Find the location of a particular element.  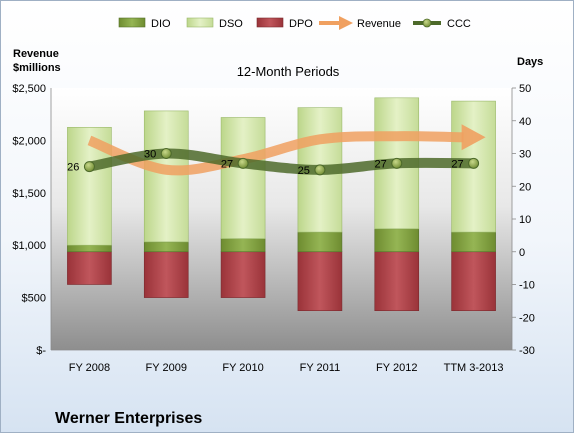

chart-title: 12-Month Periods is located at coordinates (288, 71).